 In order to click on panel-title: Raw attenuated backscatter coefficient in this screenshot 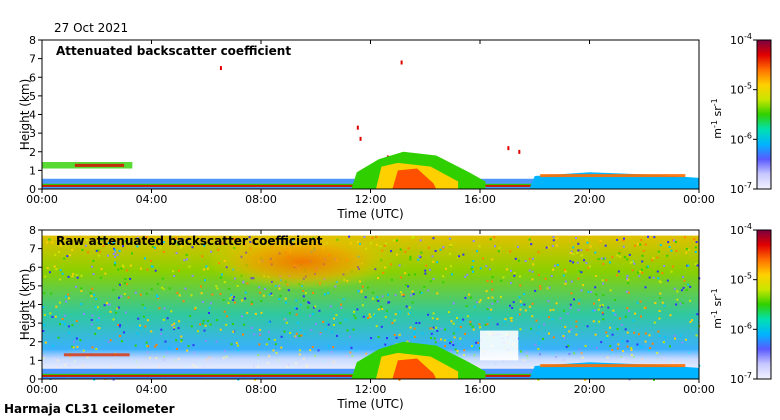, I will do `click(189, 241)`.